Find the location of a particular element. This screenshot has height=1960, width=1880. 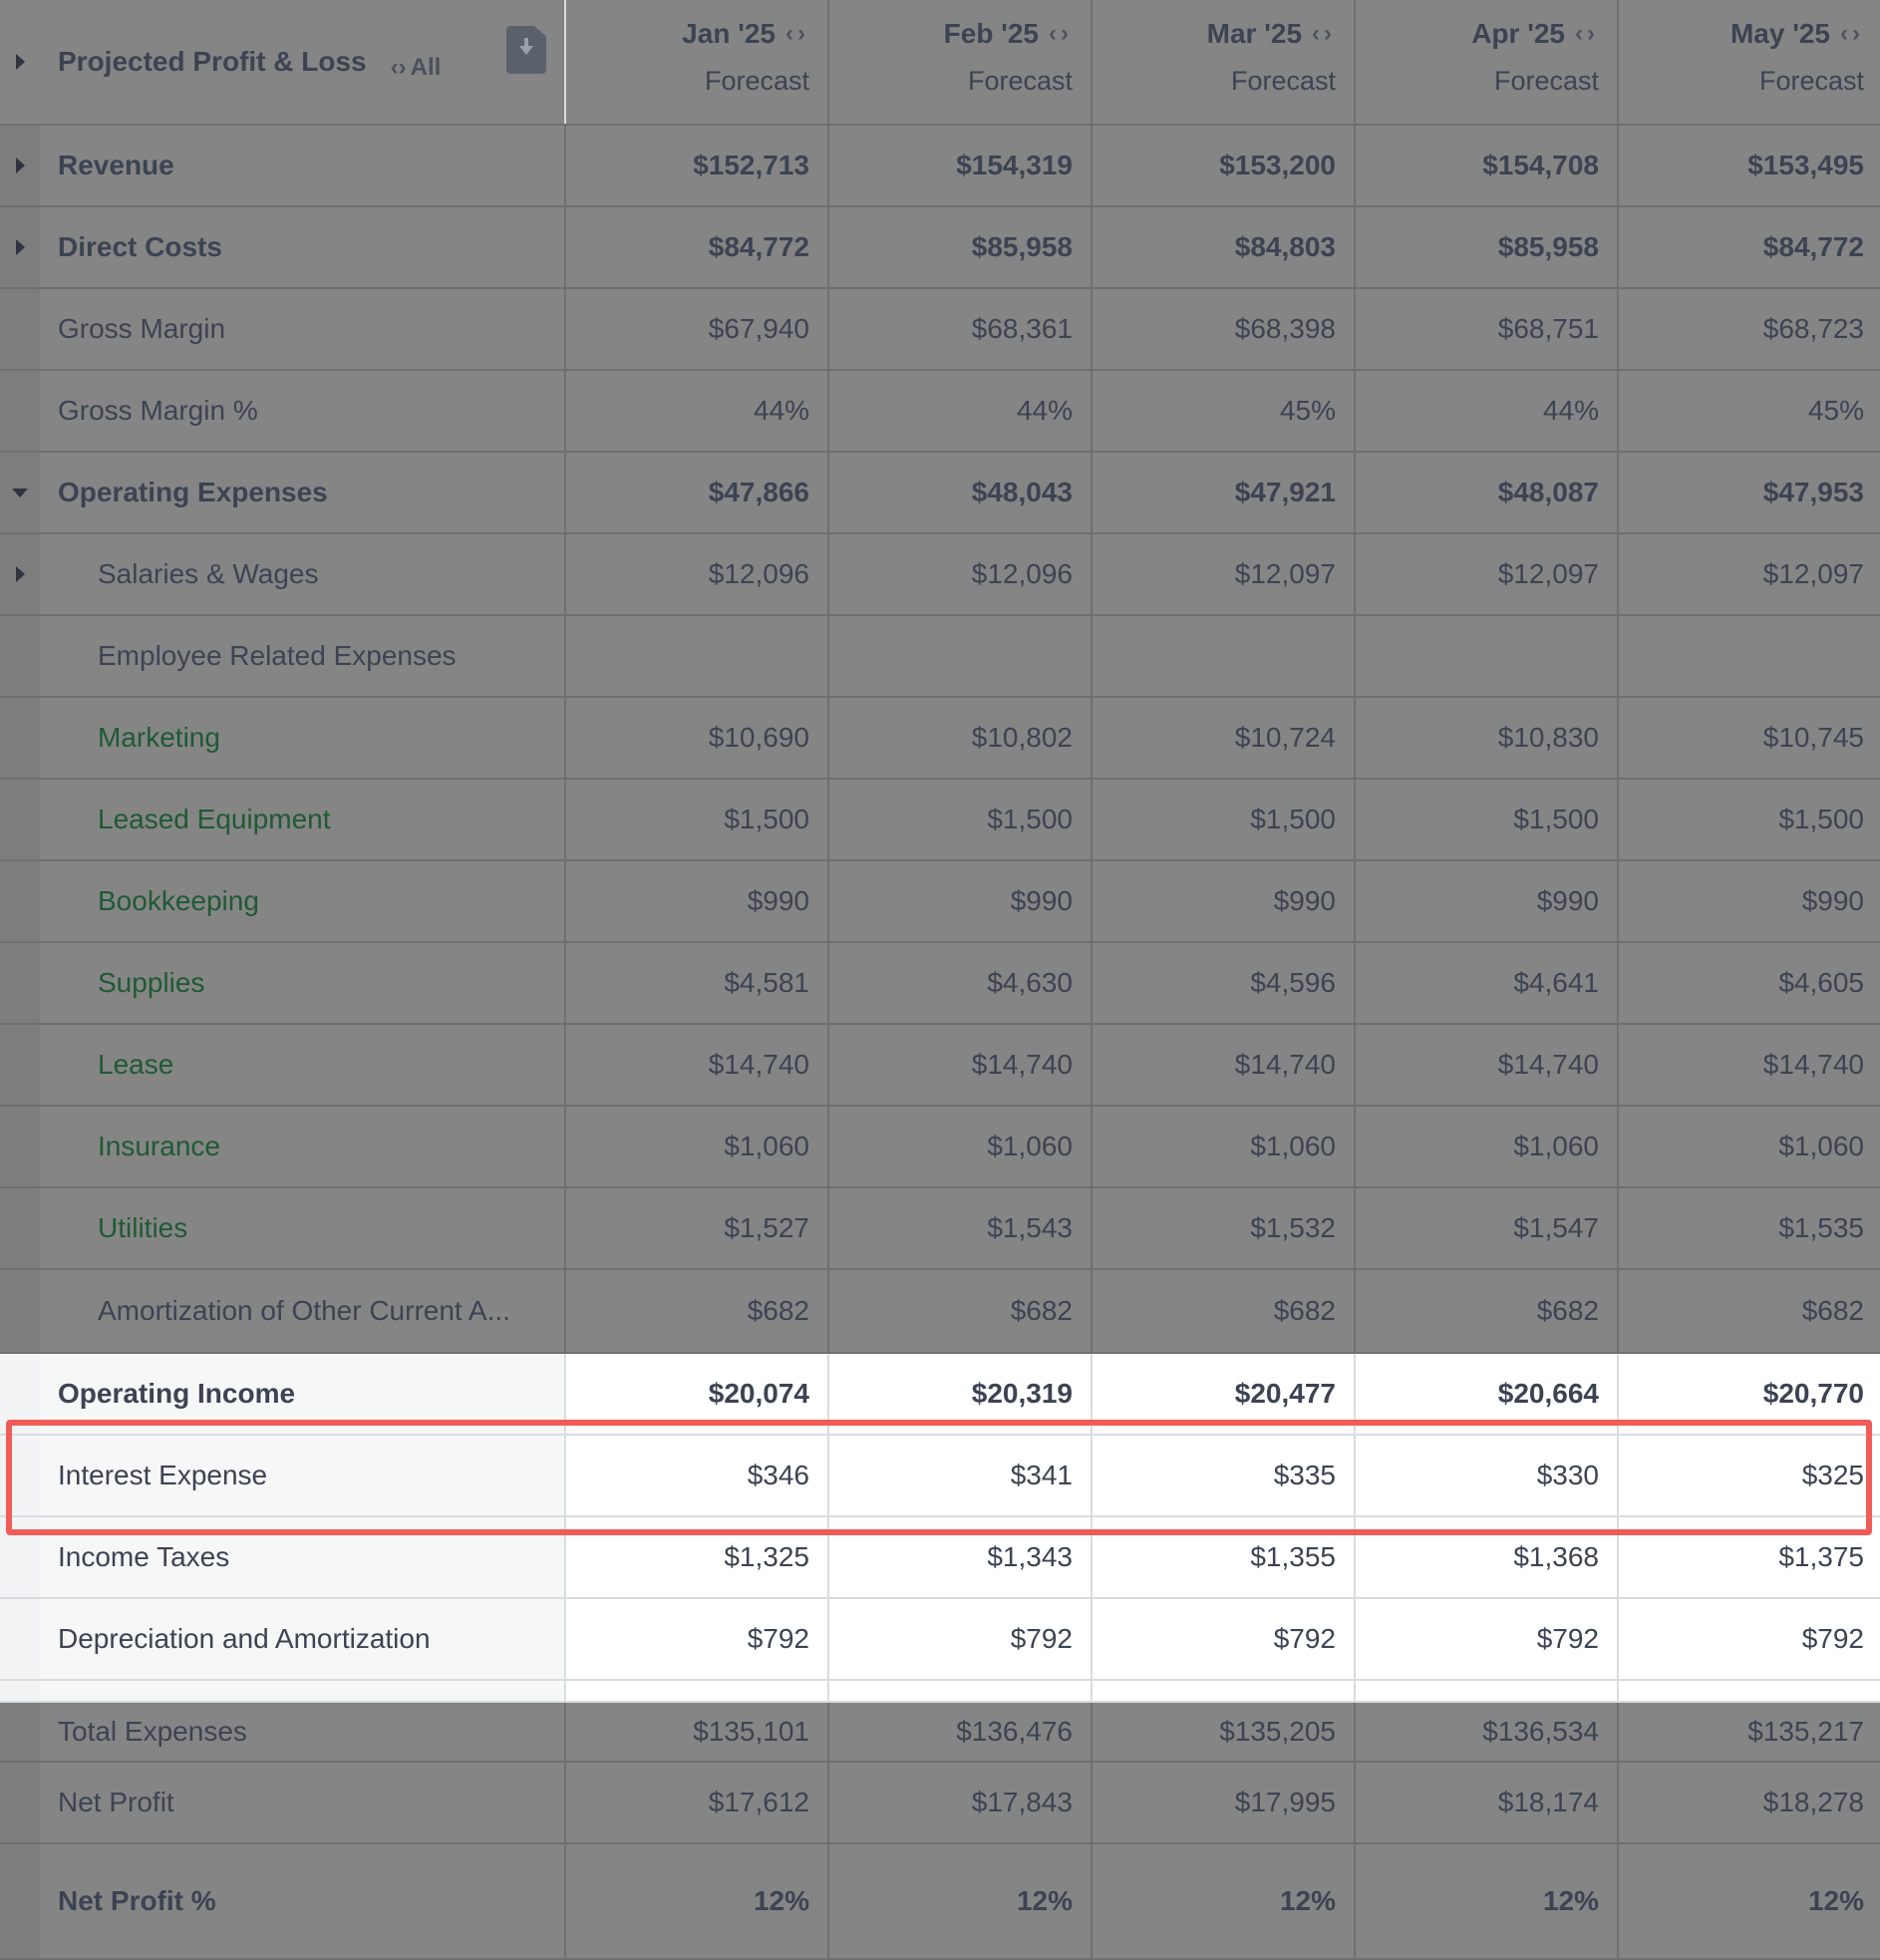

editable-item-link: Utilities is located at coordinates (303, 1228).